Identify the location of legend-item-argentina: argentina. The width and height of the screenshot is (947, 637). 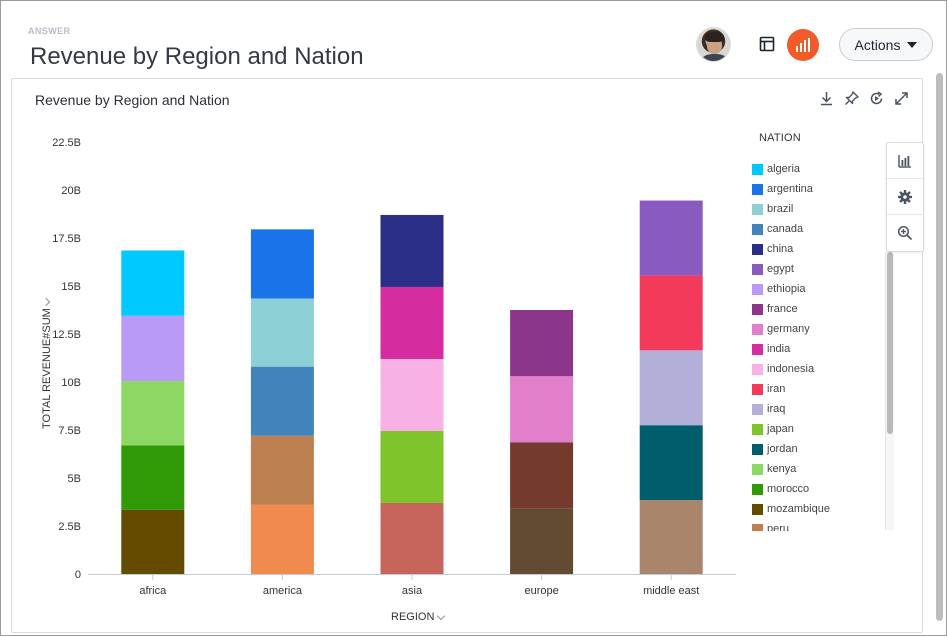
(817, 189).